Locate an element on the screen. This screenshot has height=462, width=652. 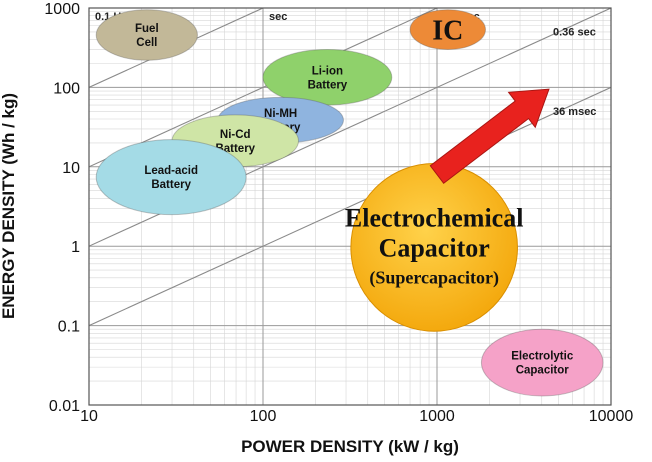
iso-time-label: sec is located at coordinates (278, 17).